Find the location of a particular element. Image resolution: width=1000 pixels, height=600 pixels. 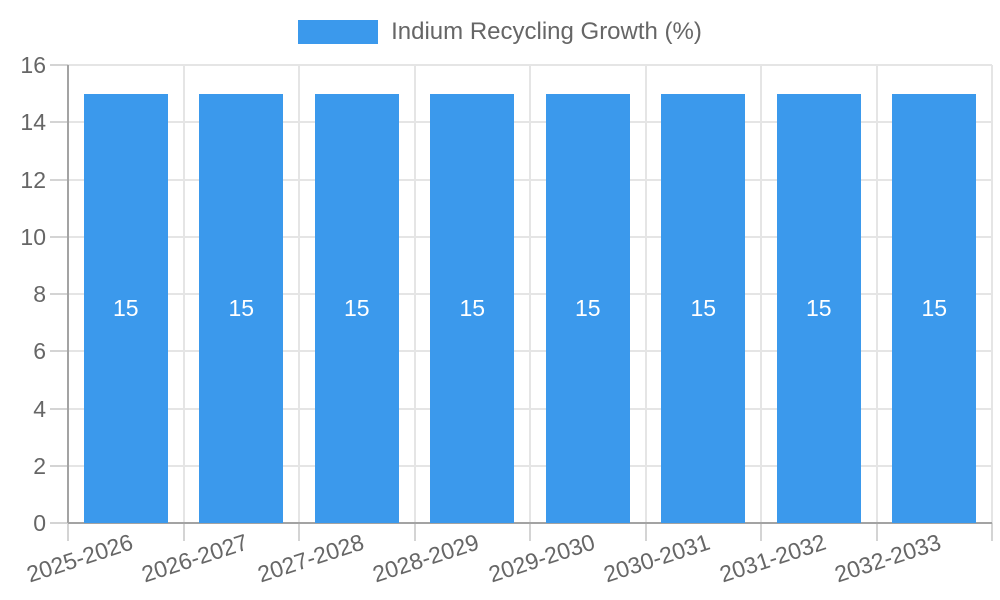

y-axis-tick-label: 4 is located at coordinates (39, 408).